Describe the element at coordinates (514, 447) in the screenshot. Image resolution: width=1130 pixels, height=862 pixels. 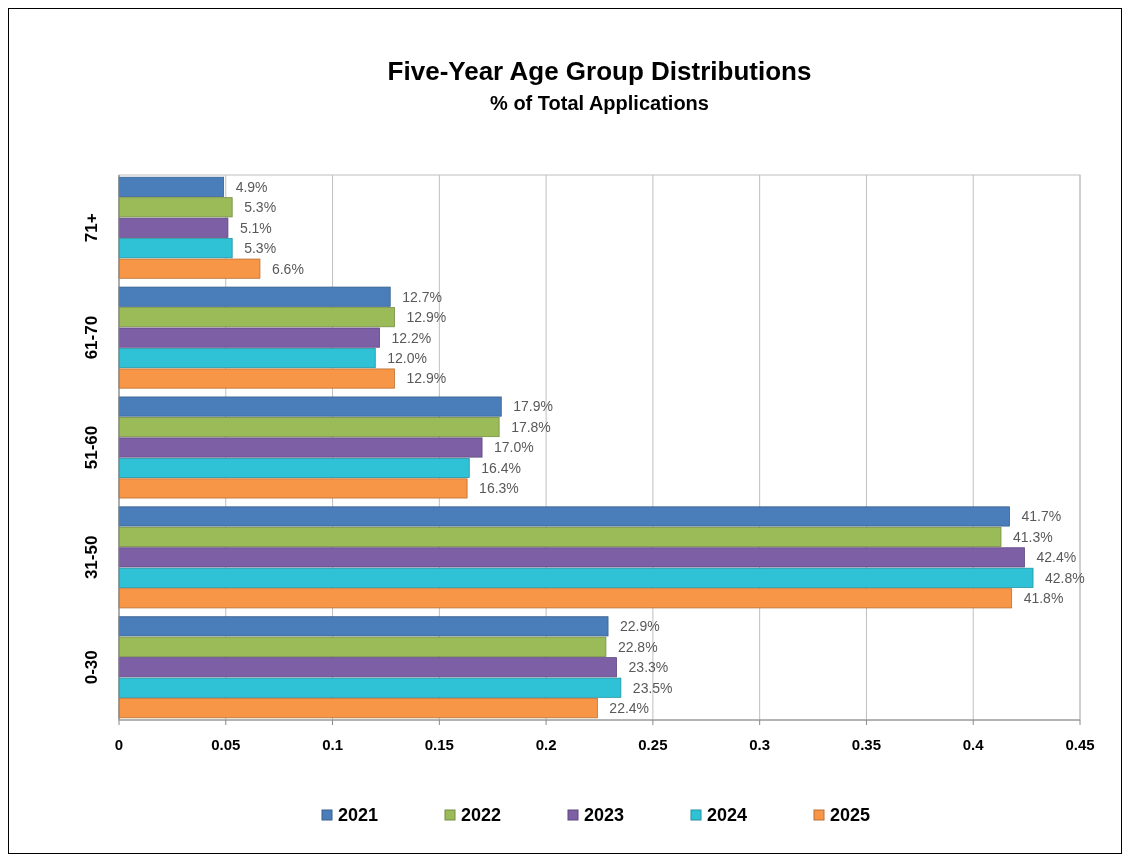
I see `data-label: 17.0%` at that location.